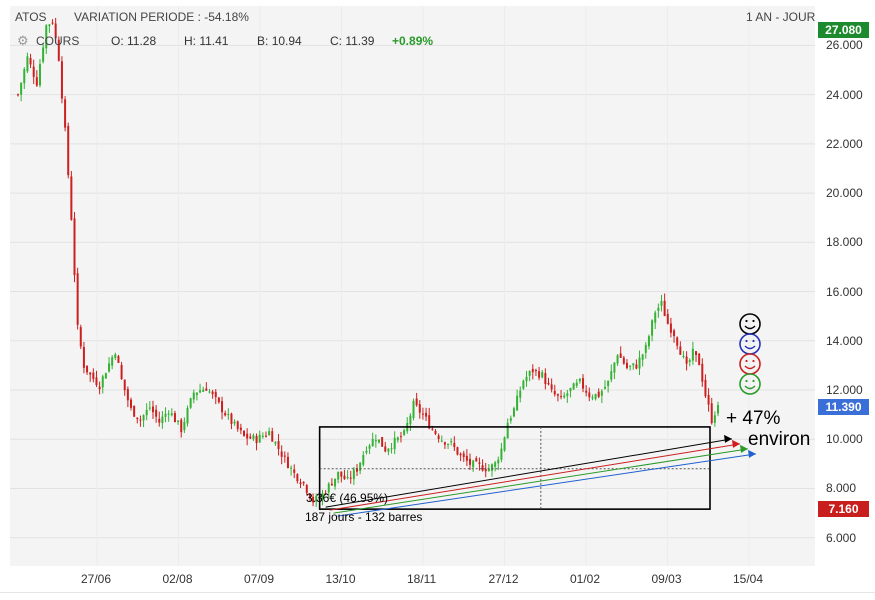 Image resolution: width=875 pixels, height=600 pixels. What do you see at coordinates (347, 498) in the screenshot?
I see `measure-value-label: 3.36€ (46.95%)` at bounding box center [347, 498].